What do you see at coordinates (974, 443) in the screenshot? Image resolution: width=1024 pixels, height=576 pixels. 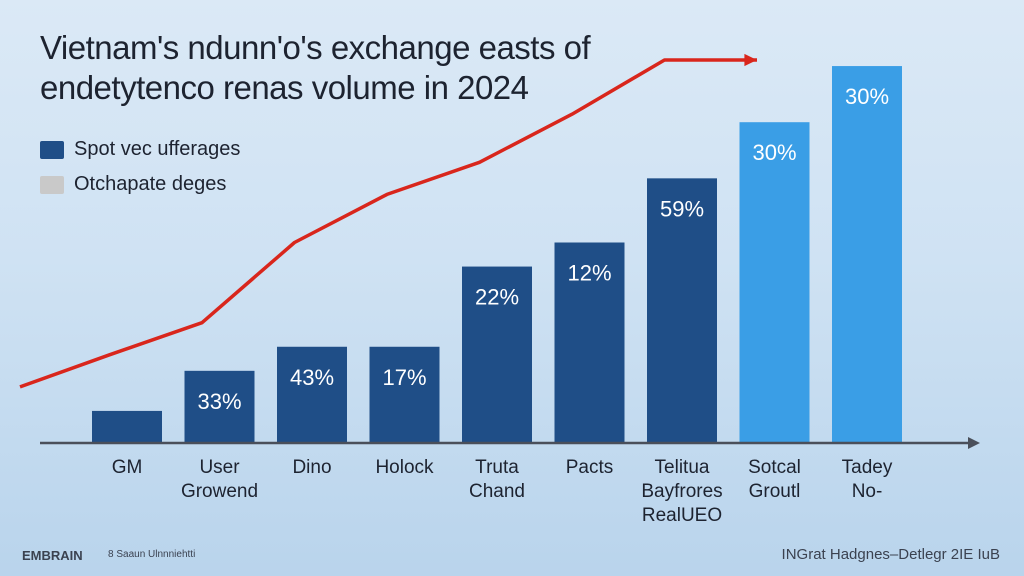 I see `x-axis-arrow` at bounding box center [974, 443].